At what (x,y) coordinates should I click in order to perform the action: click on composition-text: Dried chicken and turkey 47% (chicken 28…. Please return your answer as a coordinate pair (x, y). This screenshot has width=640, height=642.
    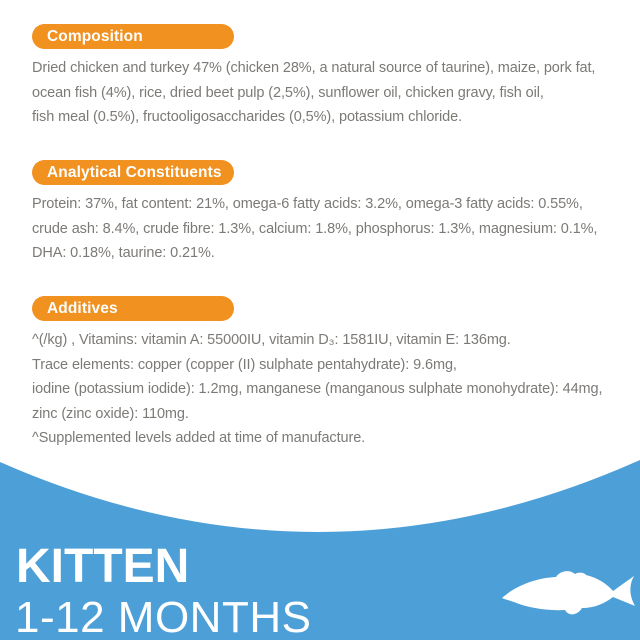
    Looking at the image, I should click on (313, 93).